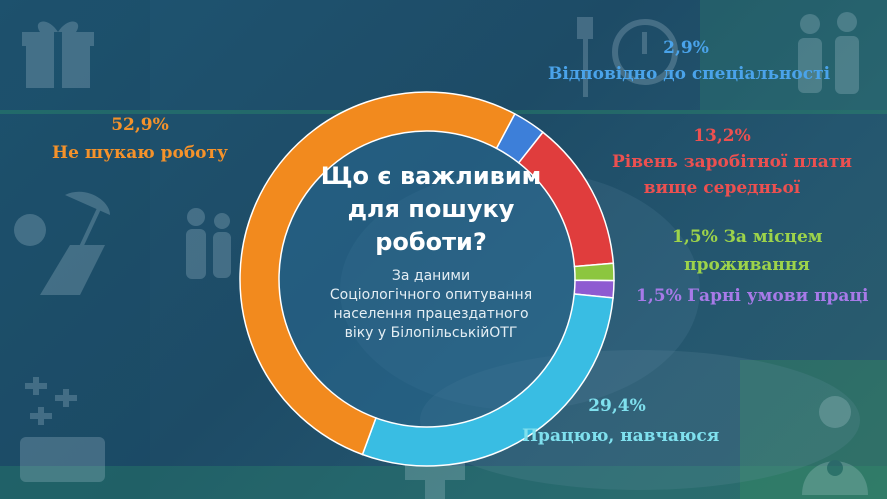  What do you see at coordinates (828, 53) in the screenshot?
I see `team-icon` at bounding box center [828, 53].